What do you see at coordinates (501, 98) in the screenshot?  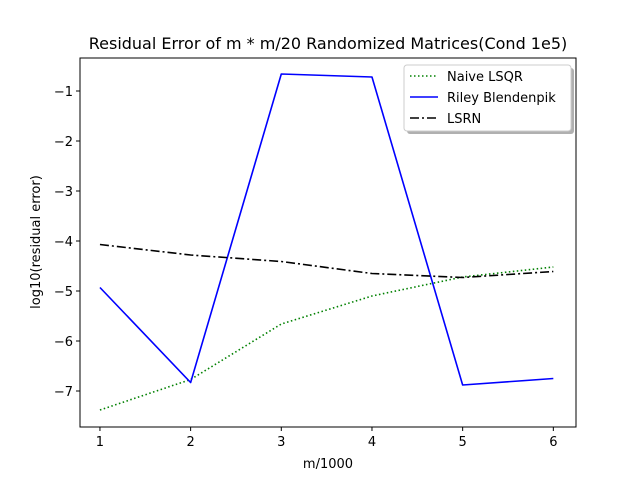 I see `legend-label-2: Riley Blendenpik` at bounding box center [501, 98].